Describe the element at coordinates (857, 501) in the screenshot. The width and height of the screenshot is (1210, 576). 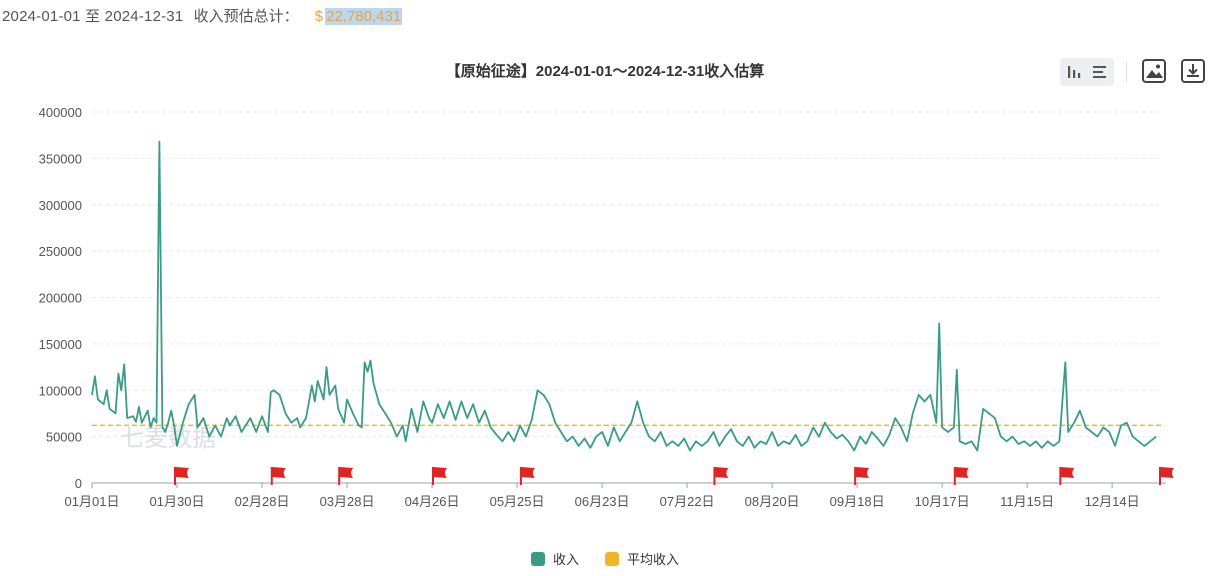
I see `x-tick-label: 09月18日` at that location.